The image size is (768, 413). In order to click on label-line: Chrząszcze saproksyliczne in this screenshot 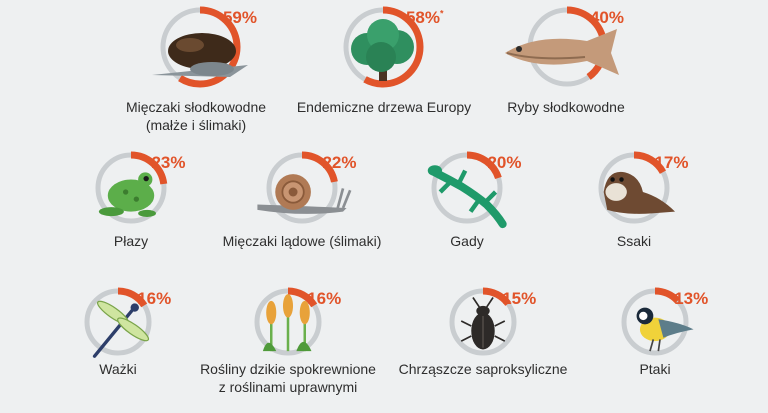, I will do `click(483, 369)`.